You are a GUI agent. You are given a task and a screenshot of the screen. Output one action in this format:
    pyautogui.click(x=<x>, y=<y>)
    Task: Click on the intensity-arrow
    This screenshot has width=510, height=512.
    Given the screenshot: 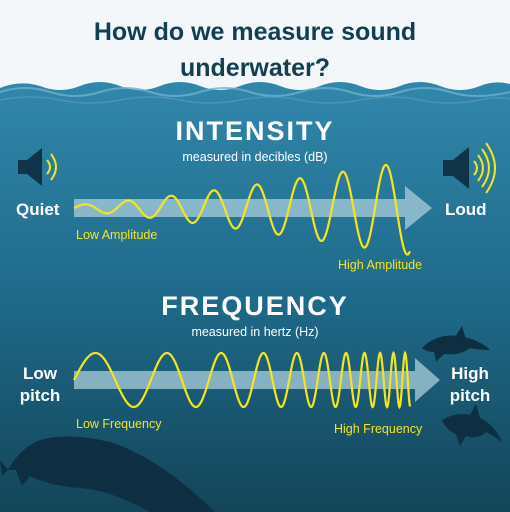 What is the action you would take?
    pyautogui.click(x=253, y=208)
    